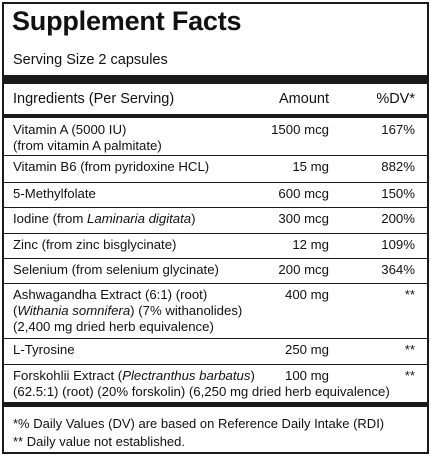  What do you see at coordinates (310, 244) in the screenshot?
I see `ingredient-amount: 12 mg` at bounding box center [310, 244].